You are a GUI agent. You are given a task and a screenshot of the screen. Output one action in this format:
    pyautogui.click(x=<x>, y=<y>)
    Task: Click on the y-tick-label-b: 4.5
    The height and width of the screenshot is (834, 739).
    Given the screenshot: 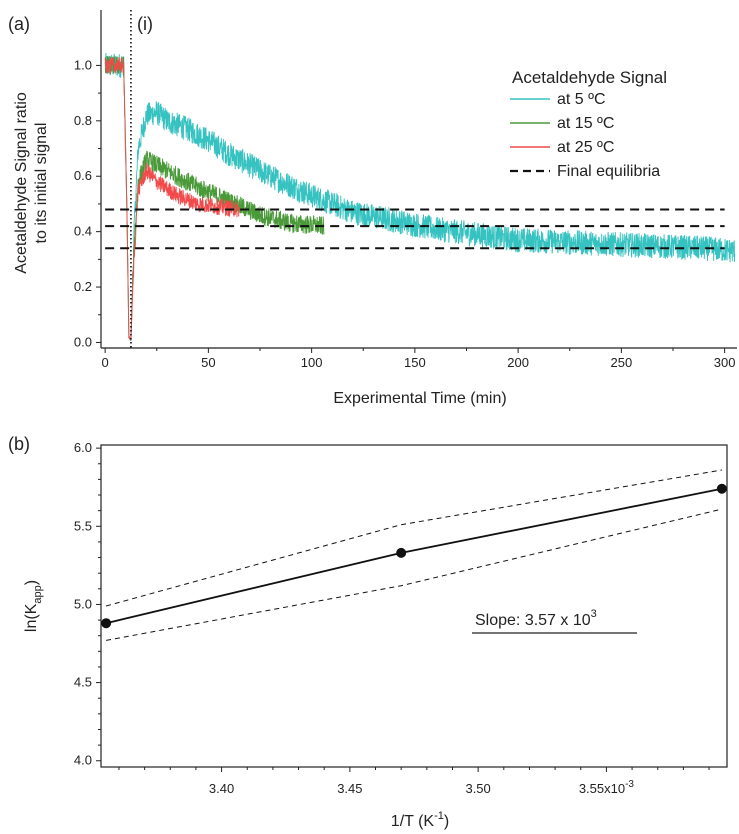 What is the action you would take?
    pyautogui.click(x=83, y=682)
    